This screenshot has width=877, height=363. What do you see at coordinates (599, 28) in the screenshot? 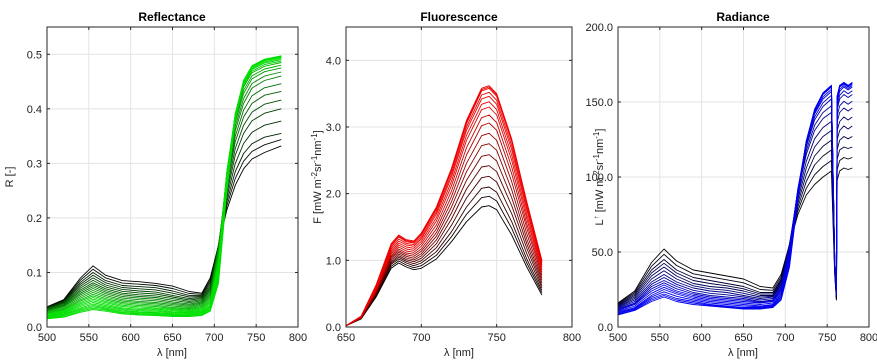
I see `radiance-ytick-label: 200.0` at bounding box center [599, 28].